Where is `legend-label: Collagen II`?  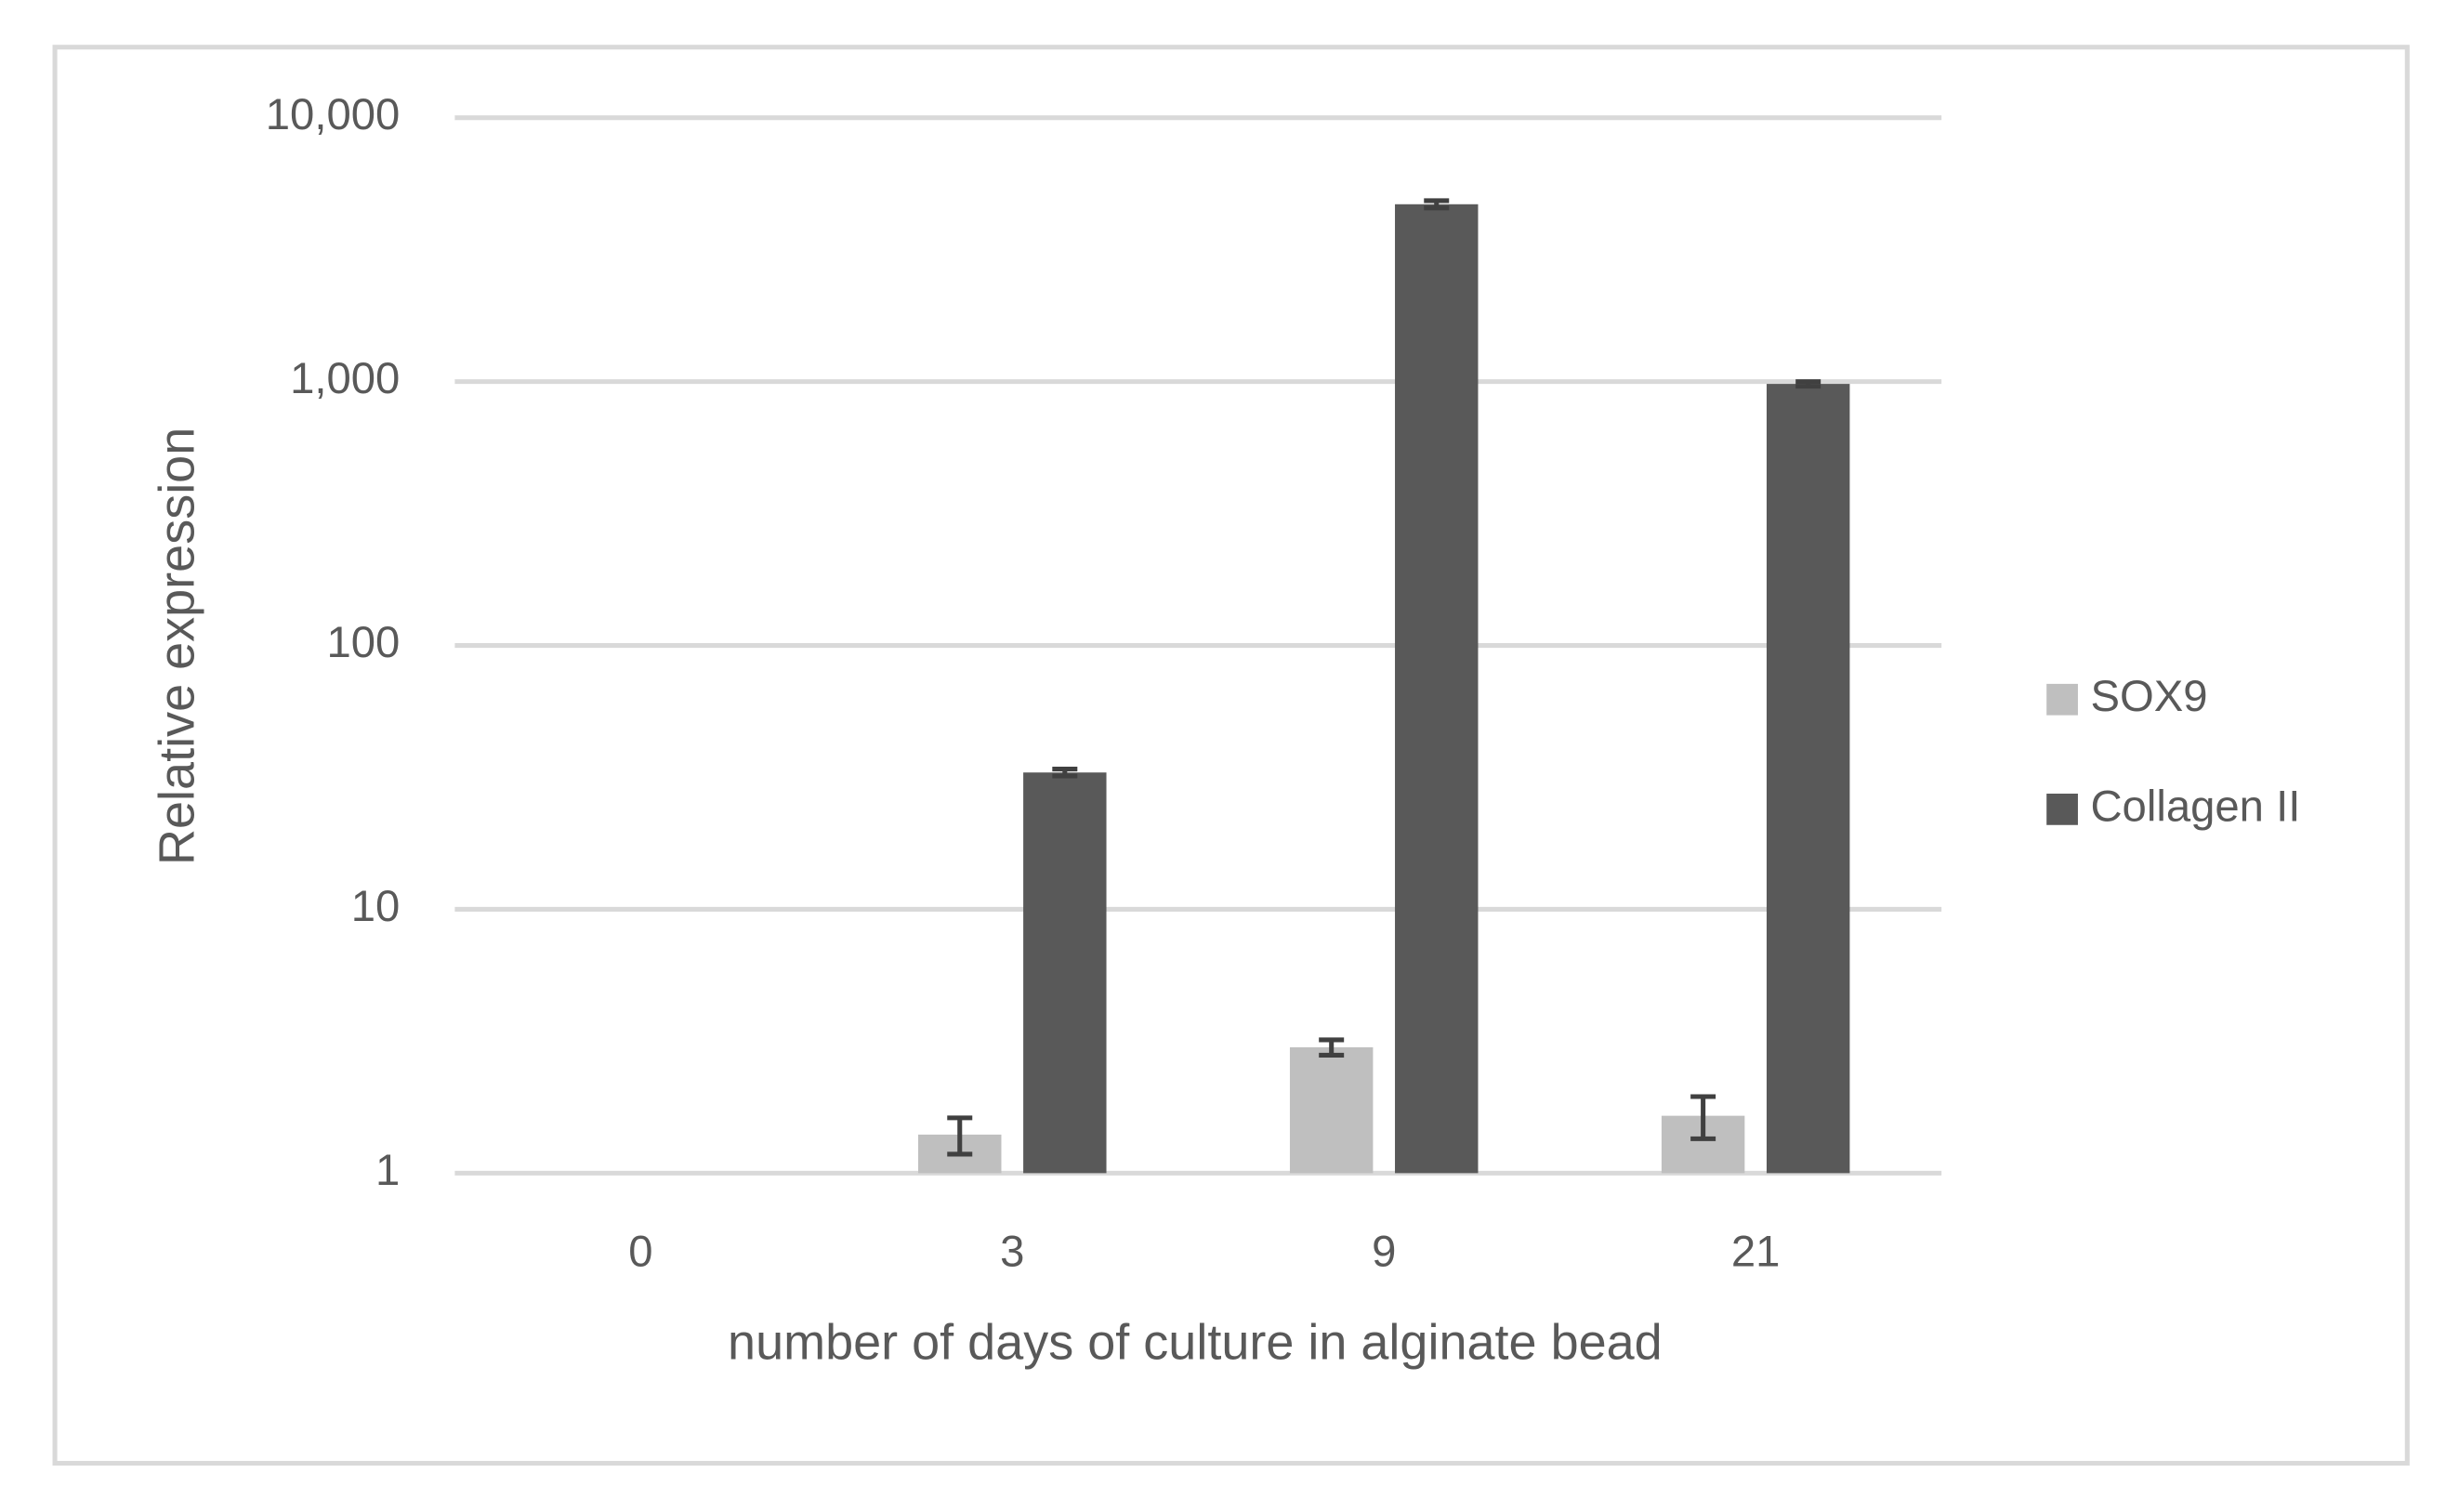 legend-label: Collagen II is located at coordinates (2195, 806).